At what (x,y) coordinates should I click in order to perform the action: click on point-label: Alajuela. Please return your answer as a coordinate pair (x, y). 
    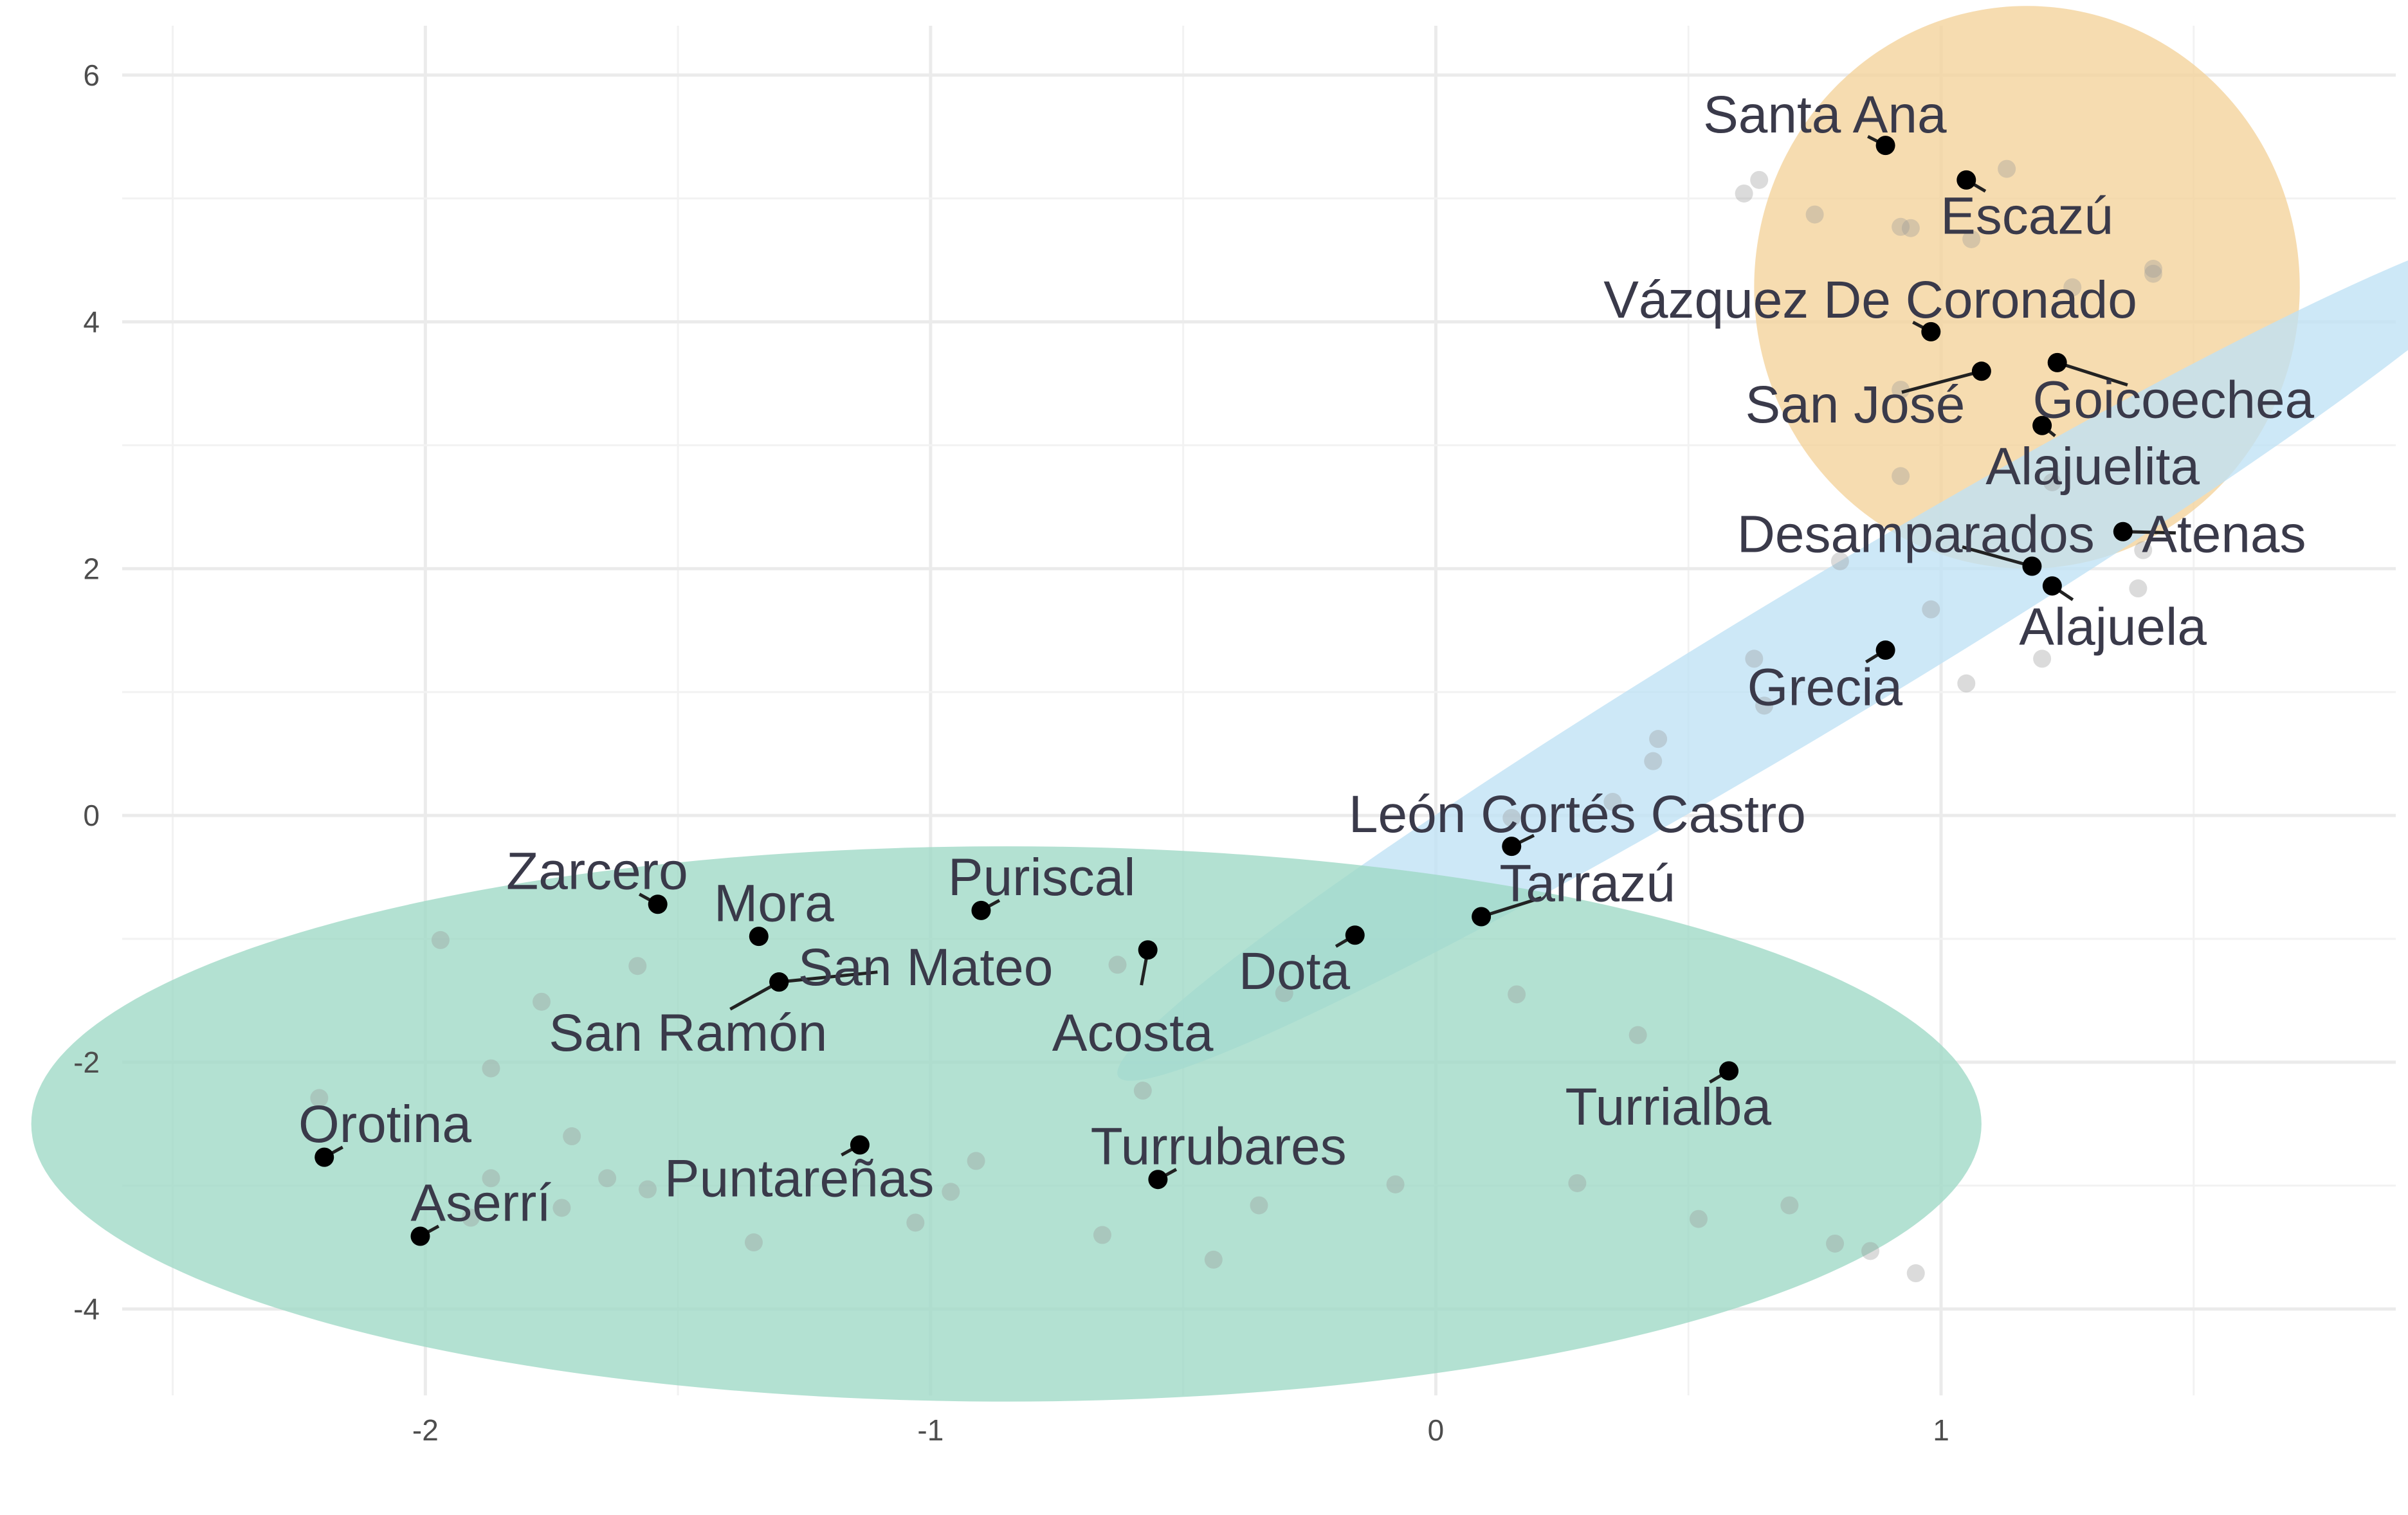
    Looking at the image, I should click on (2113, 627).